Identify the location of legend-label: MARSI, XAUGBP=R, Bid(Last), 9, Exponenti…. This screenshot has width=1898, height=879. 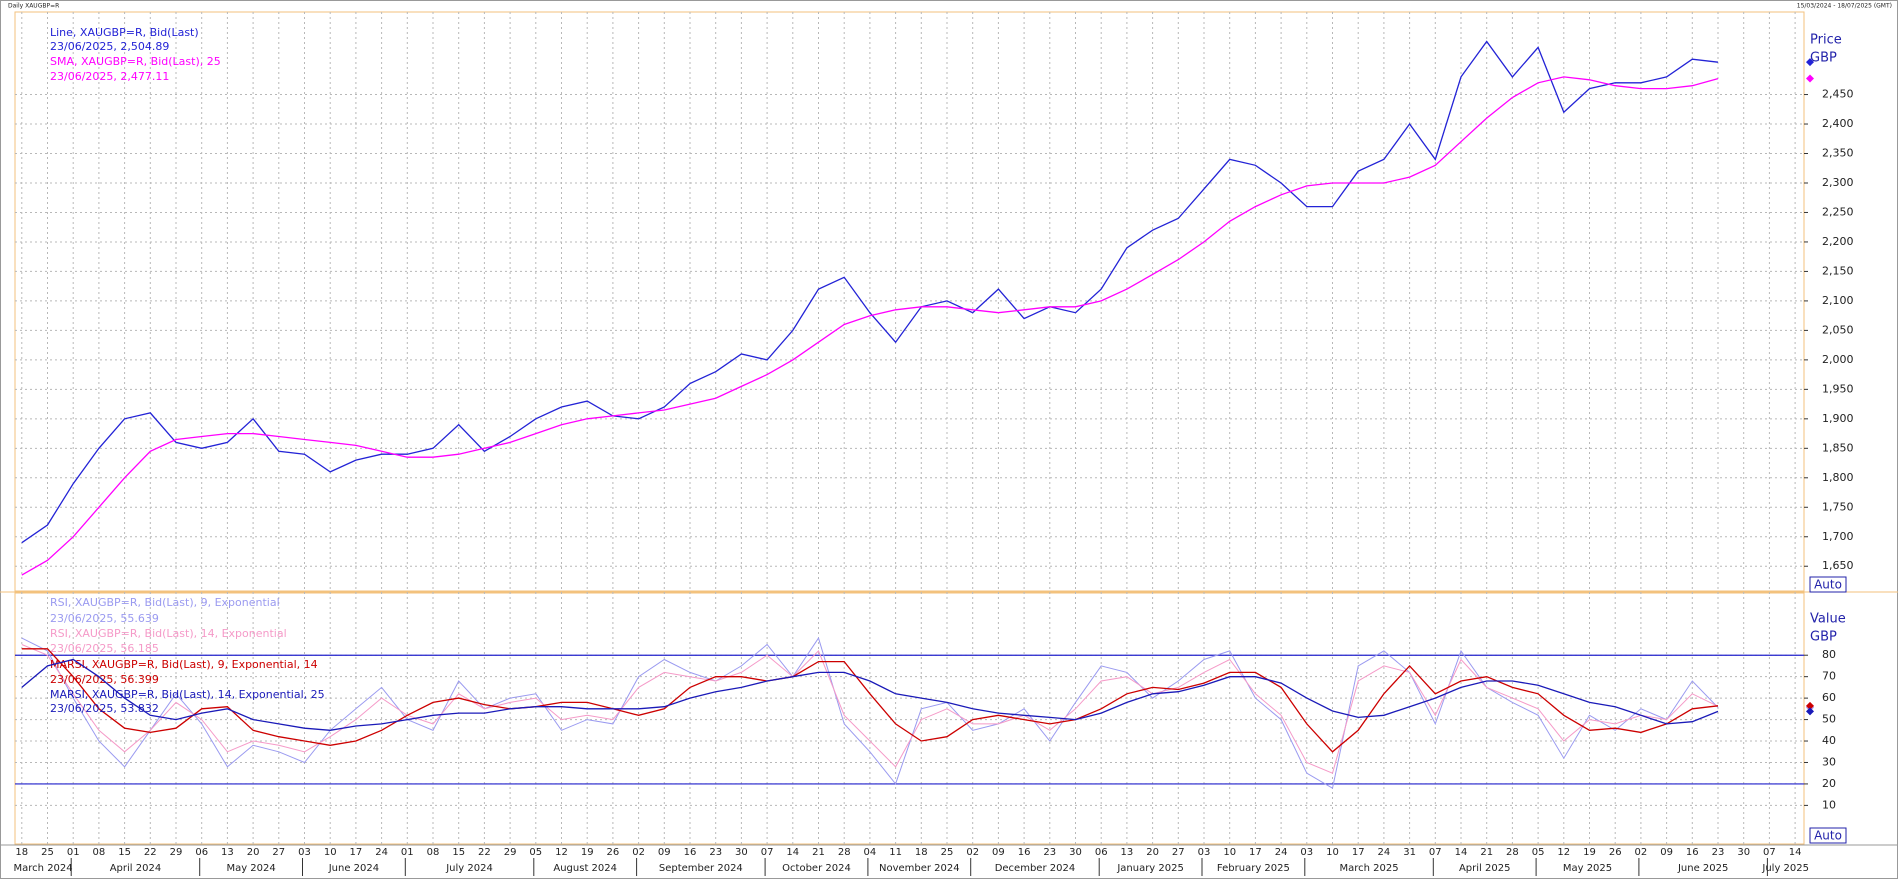
(184, 664).